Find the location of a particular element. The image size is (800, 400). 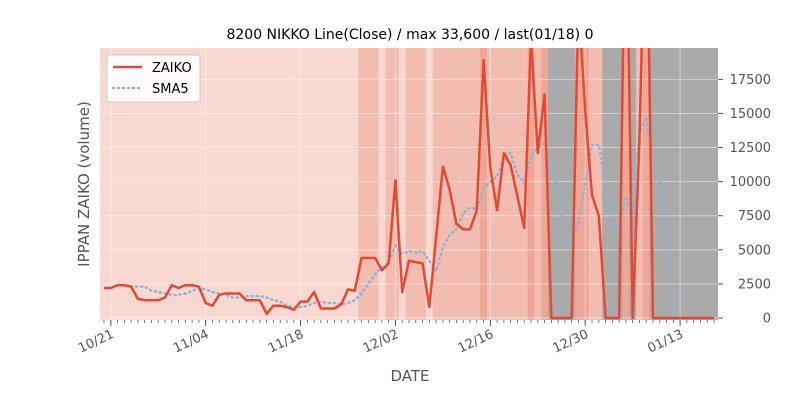

x-axis-label: DATE is located at coordinates (409, 376).